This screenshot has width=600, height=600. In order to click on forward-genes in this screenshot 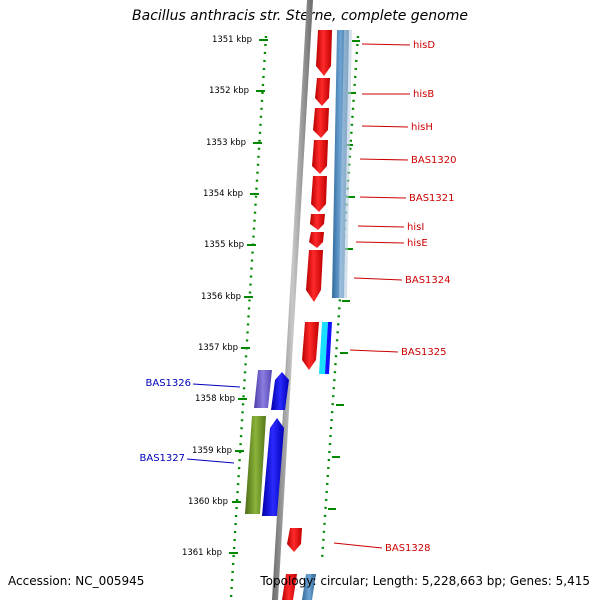, I will do `click(307, 315)`.